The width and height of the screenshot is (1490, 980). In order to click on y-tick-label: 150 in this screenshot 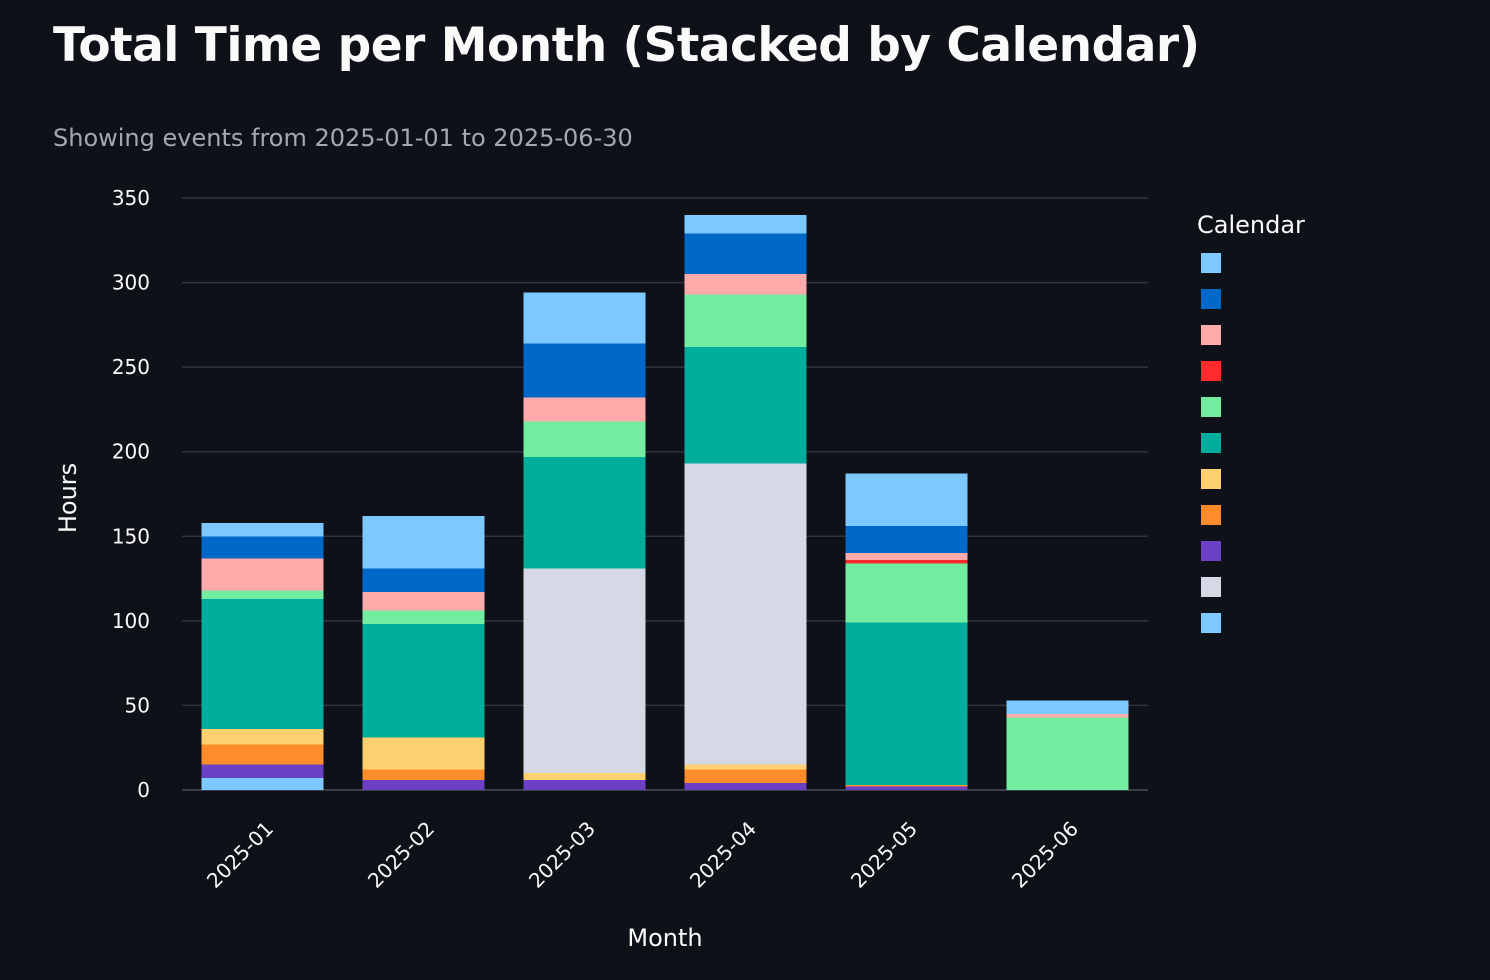, I will do `click(131, 536)`.